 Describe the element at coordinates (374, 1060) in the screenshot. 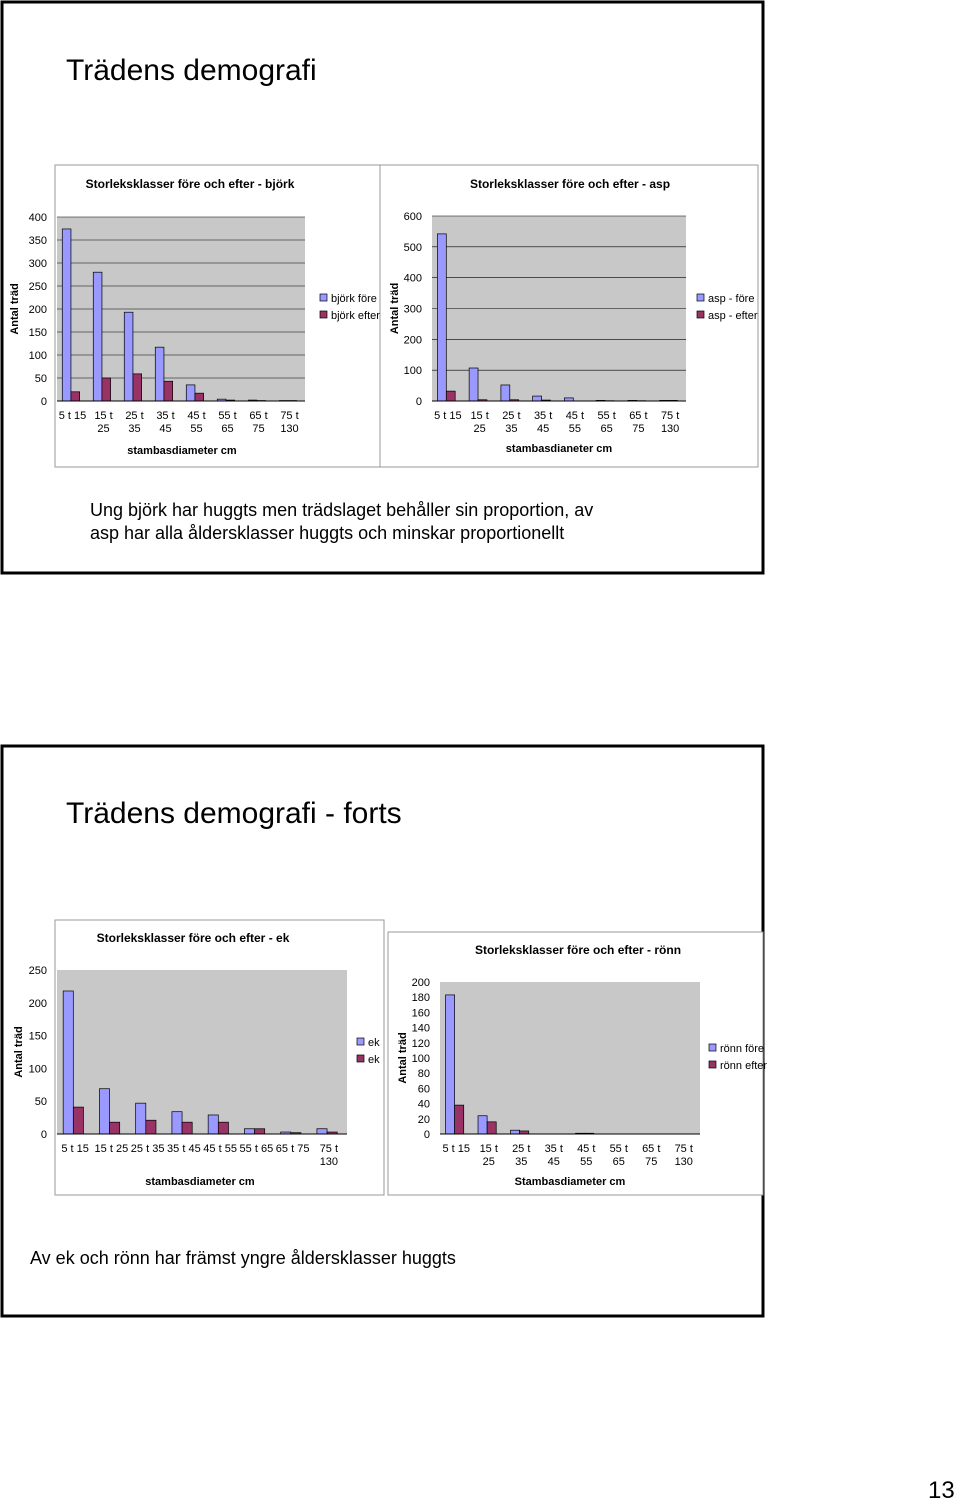

I see `legend-label: ek` at that location.